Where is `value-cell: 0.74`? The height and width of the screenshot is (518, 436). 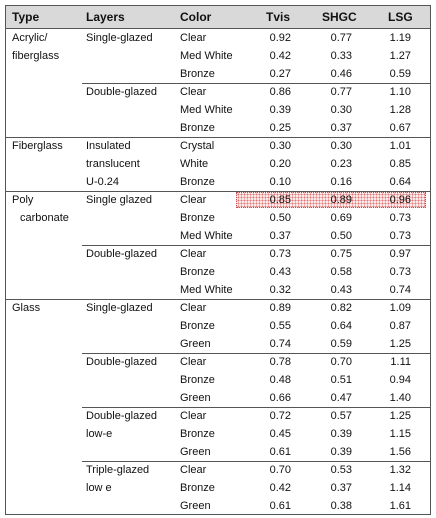
value-cell: 0.74 is located at coordinates (280, 344).